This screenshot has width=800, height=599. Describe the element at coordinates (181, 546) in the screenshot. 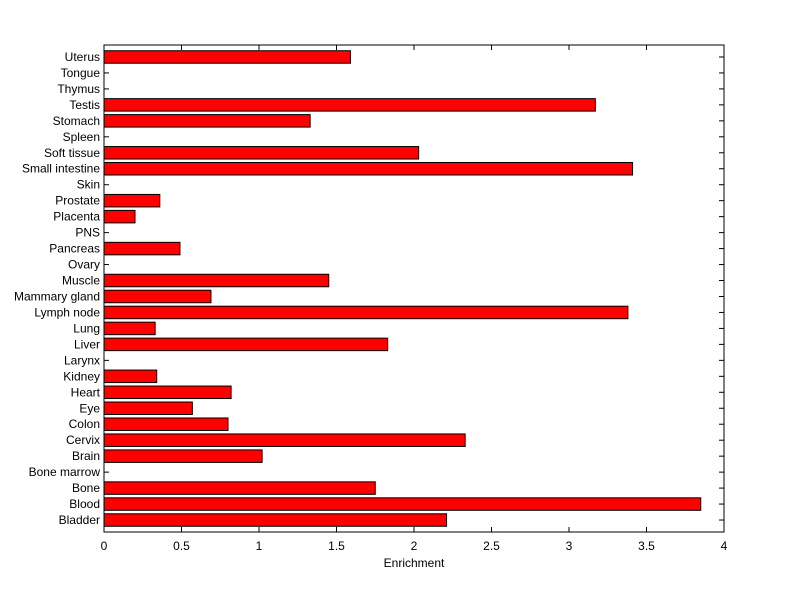

I see `x-tick-label-1: 0.5` at that location.